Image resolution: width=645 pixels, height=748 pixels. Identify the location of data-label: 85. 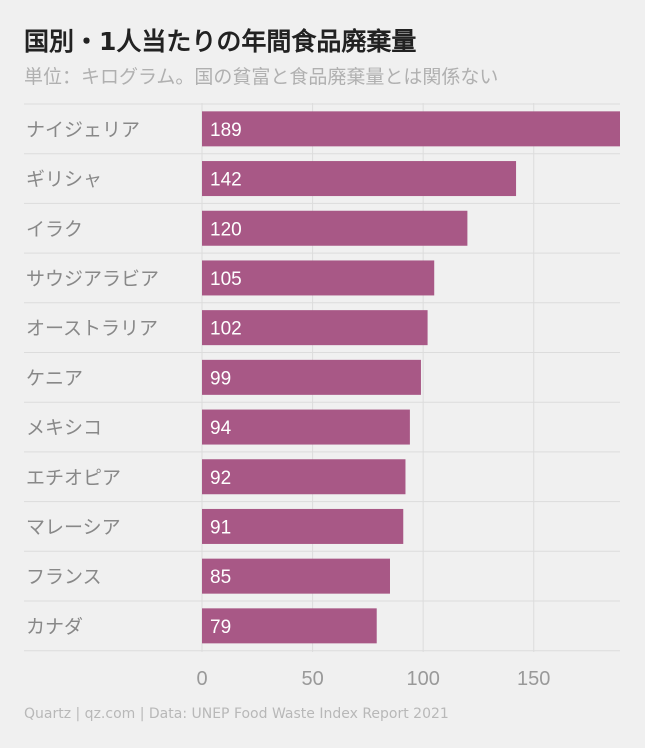
(220, 577).